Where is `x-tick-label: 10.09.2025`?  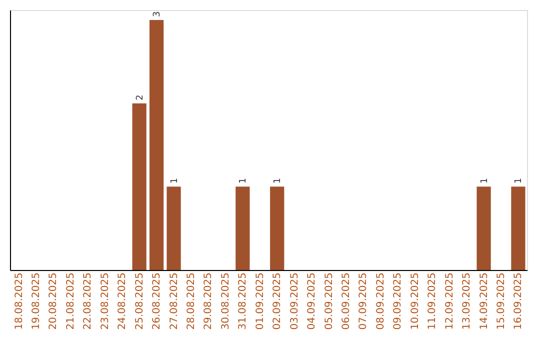 x-tick-label: 10.09.2025 is located at coordinates (415, 301).